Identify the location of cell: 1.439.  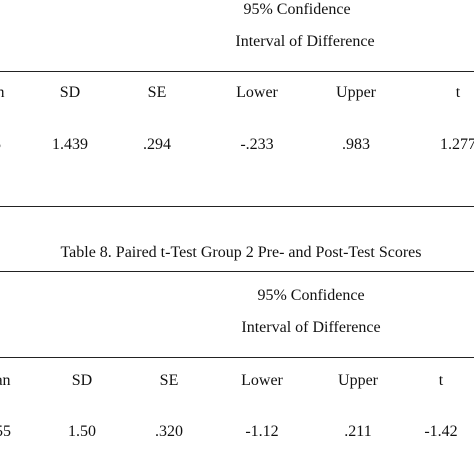
(70, 144).